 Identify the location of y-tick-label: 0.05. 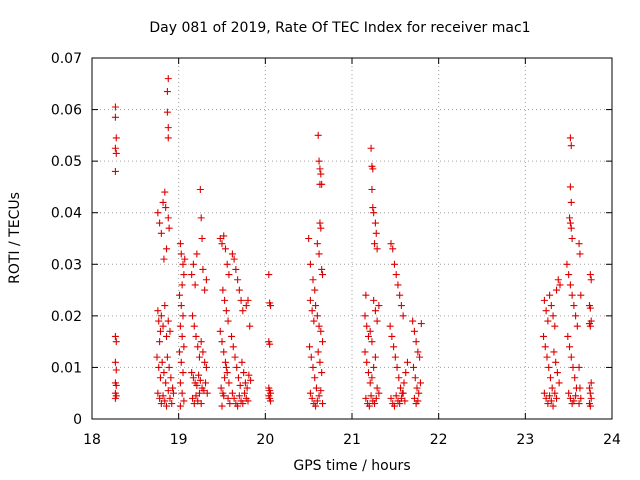
(66, 162).